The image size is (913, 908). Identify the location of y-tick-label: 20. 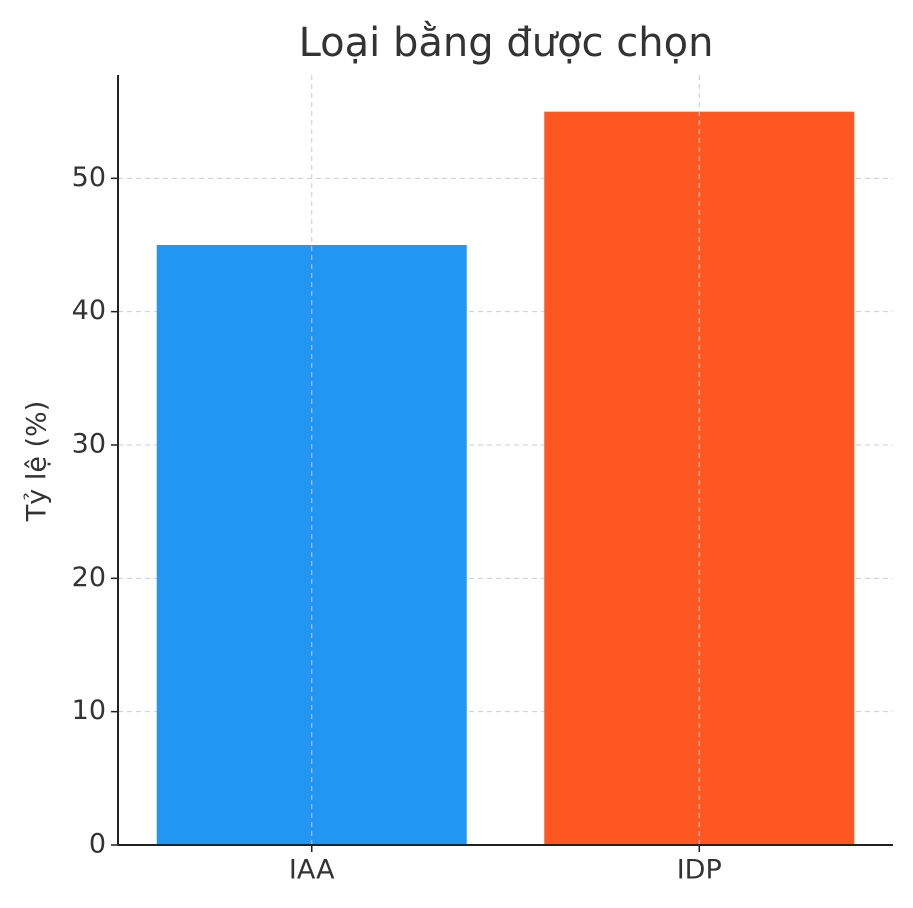
(89, 577).